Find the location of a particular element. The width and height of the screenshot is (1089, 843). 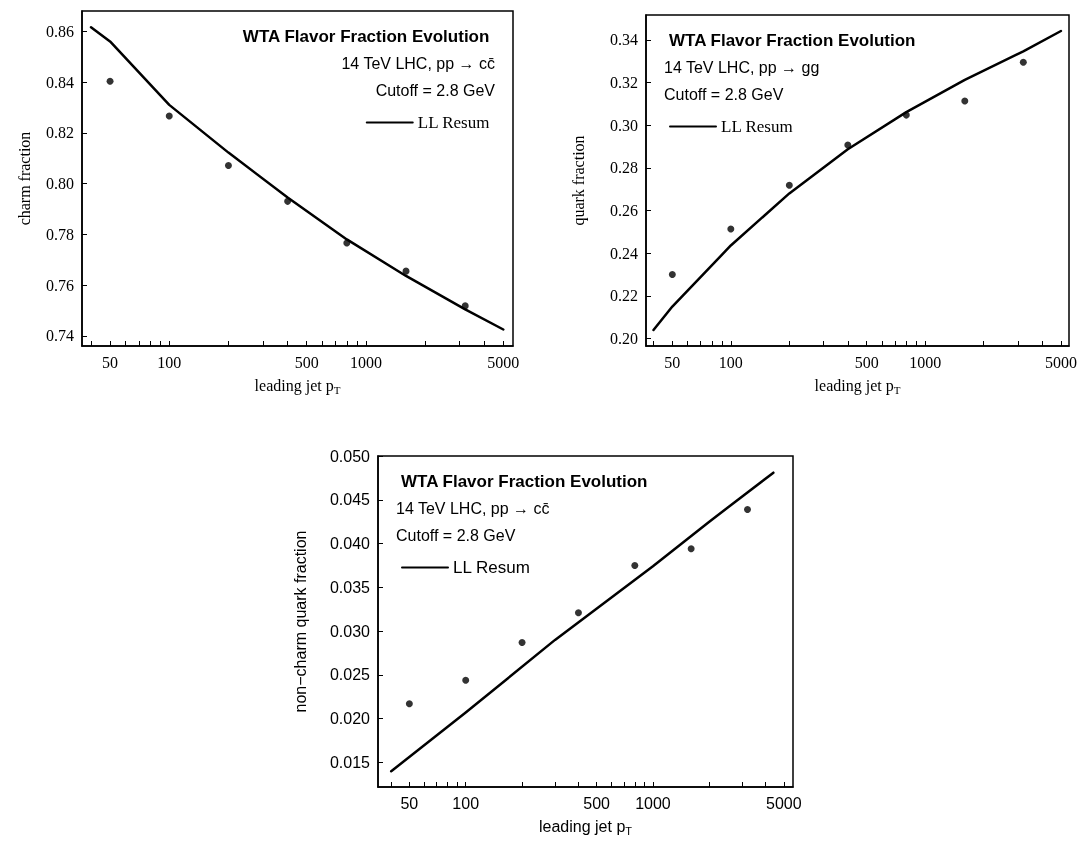

annotation: 14 TeV LHC, pp → gg is located at coordinates (742, 67).